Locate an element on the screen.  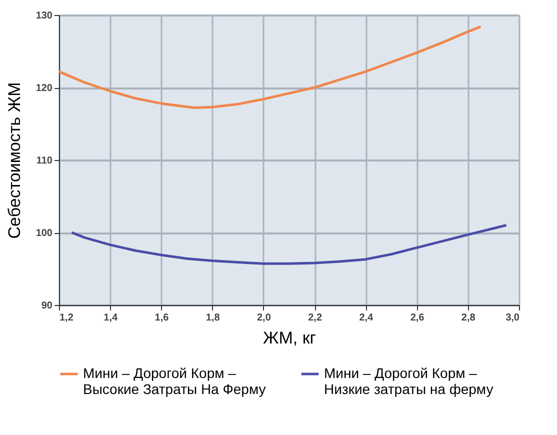
x-tick-label: 2,2 is located at coordinates (315, 318).